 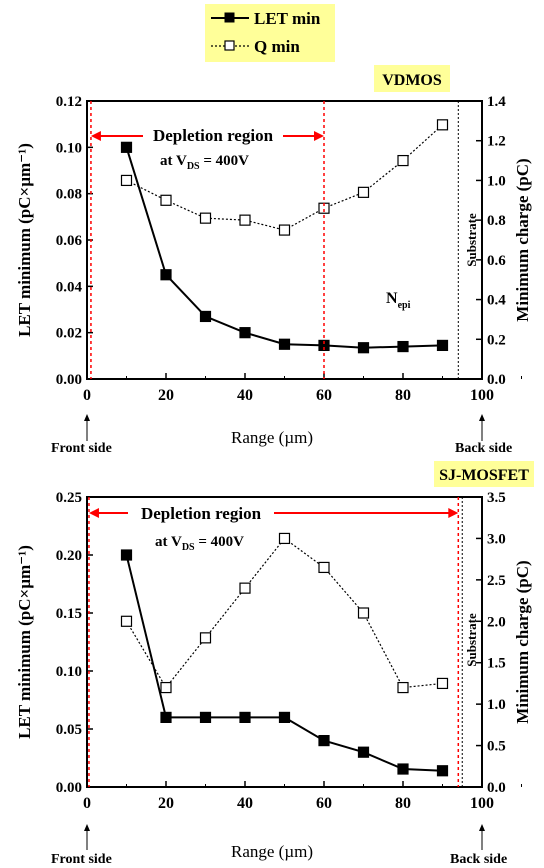 What do you see at coordinates (496, 581) in the screenshot?
I see `y2-tick-label: 2.5` at bounding box center [496, 581].